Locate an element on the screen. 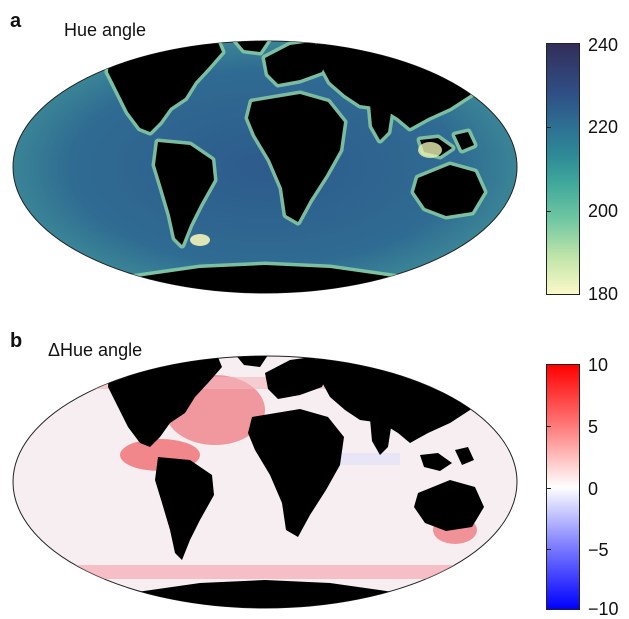 This screenshot has height=619, width=629. colorbar-b-tick: −5 is located at coordinates (598, 550).